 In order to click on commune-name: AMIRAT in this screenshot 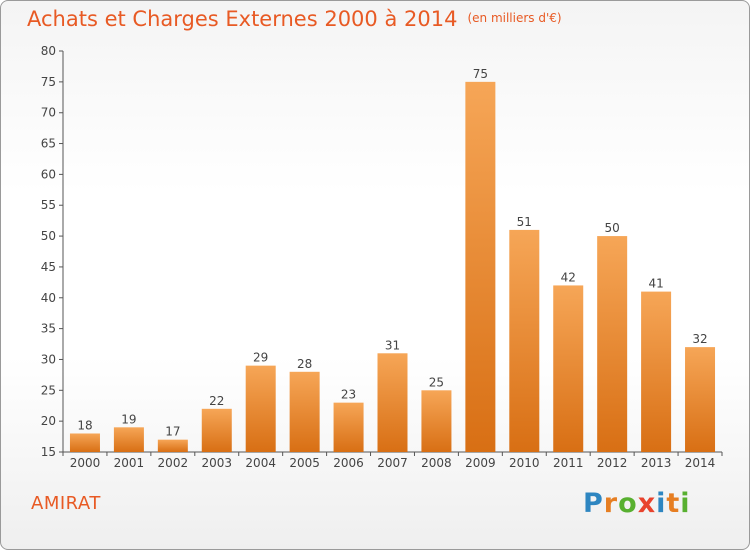, I will do `click(66, 503)`.